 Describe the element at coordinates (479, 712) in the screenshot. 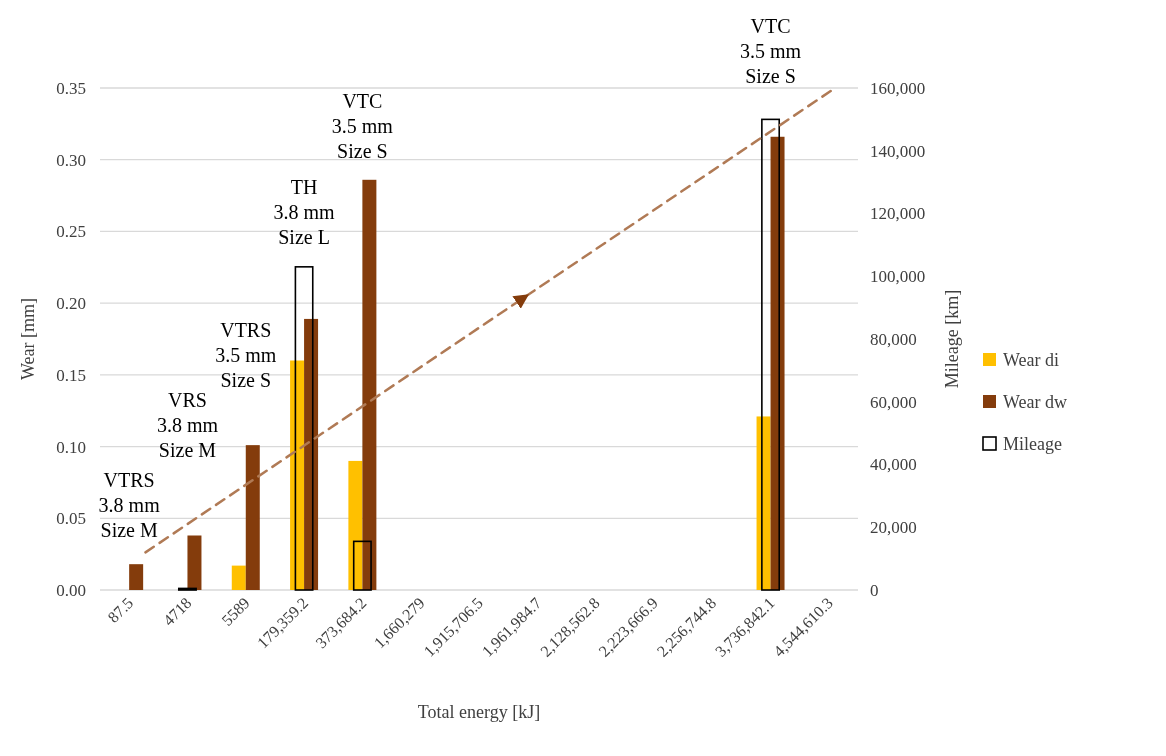

I see `x-axis-title: Total energy [kJ]` at that location.